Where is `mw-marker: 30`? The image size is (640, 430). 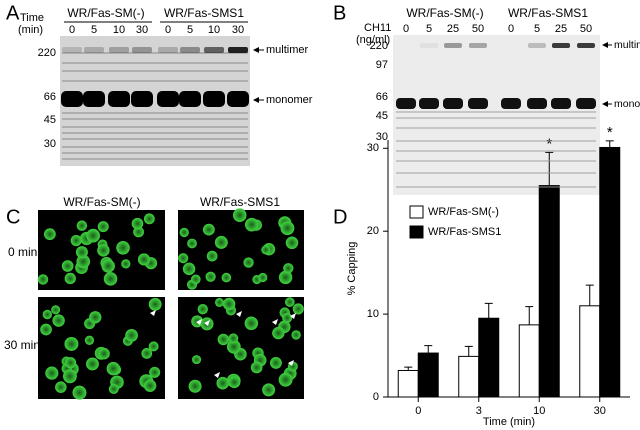 mw-marker: 30 is located at coordinates (50, 144).